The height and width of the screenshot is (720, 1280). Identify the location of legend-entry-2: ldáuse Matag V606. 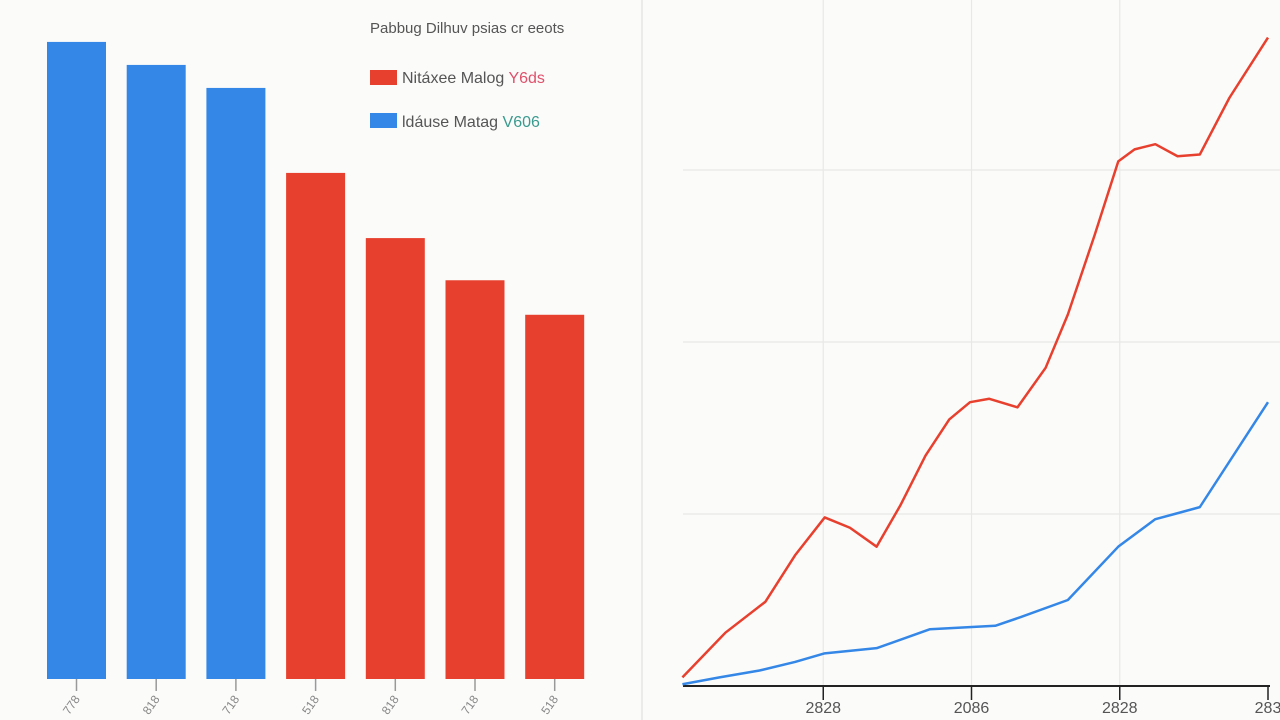
(471, 122).